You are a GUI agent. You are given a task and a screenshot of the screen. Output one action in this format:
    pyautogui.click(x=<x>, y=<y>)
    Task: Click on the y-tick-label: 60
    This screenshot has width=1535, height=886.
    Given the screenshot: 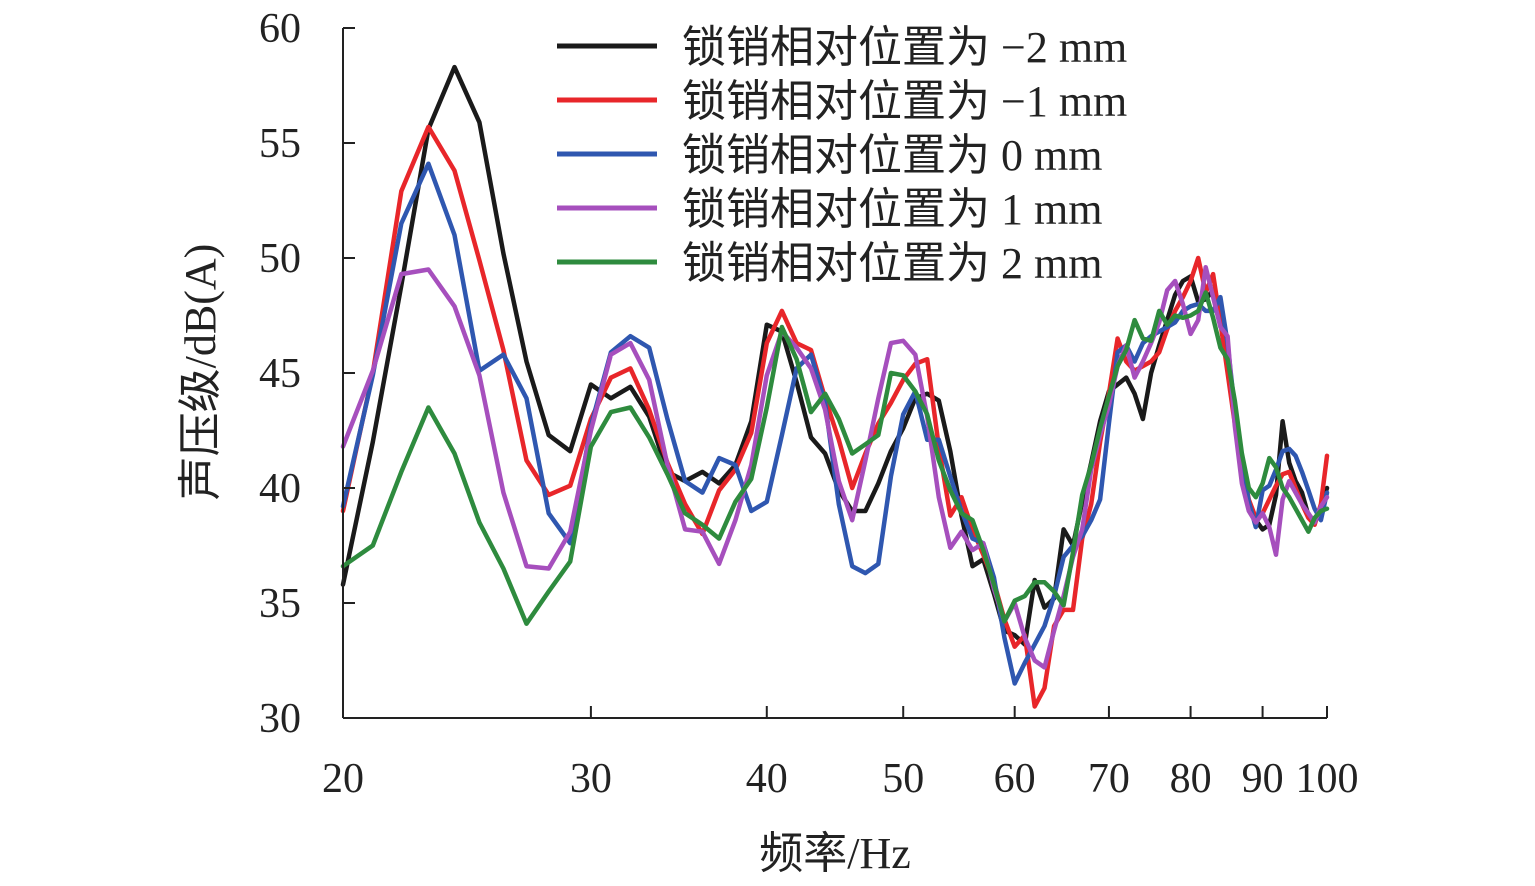 What is the action you would take?
    pyautogui.click(x=280, y=29)
    